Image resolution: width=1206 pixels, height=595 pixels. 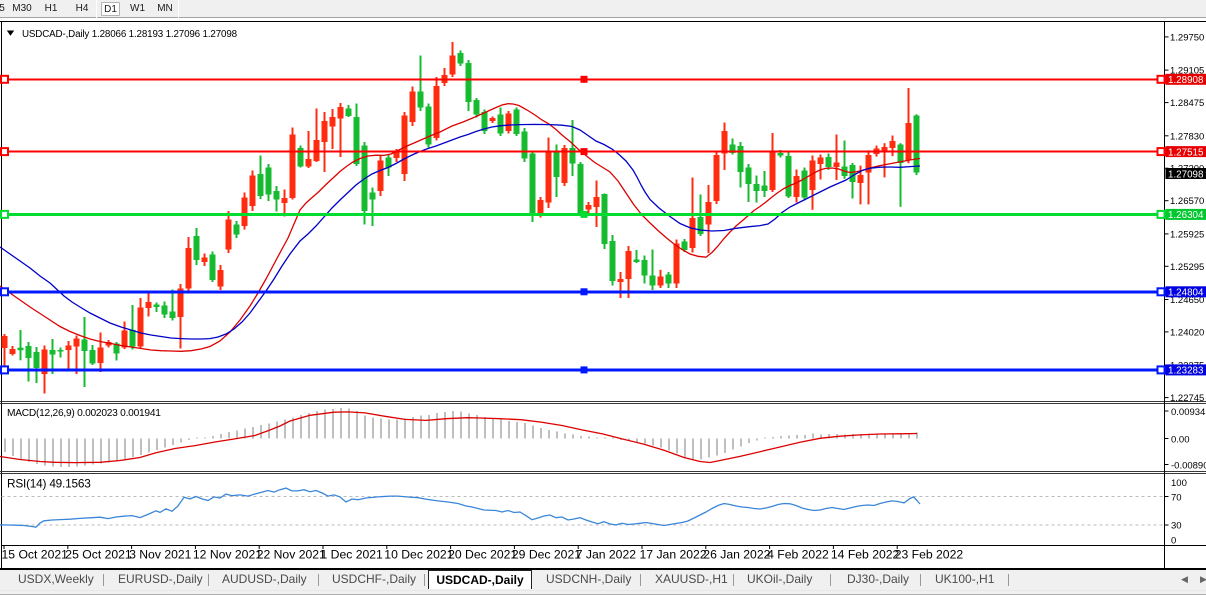 What do you see at coordinates (1186, 152) in the screenshot?
I see `svg-text: 1.27515` at bounding box center [1186, 152].